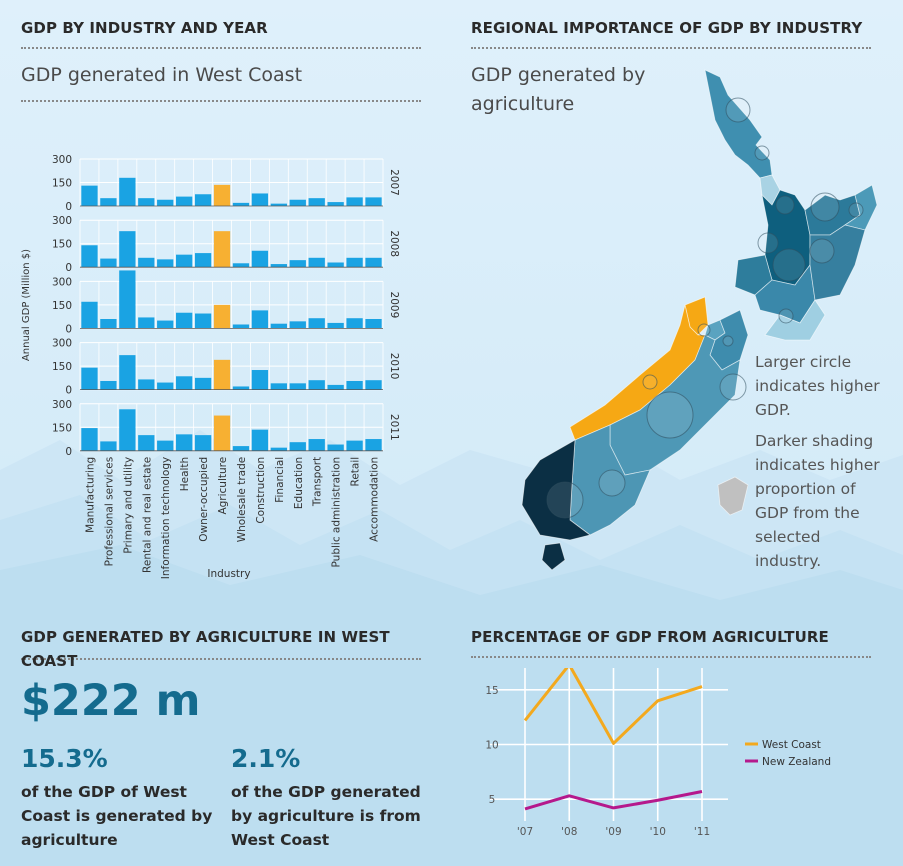 The width and height of the screenshot is (903, 866). I want to click on agri-gdp-amount: $222 m, so click(111, 701).